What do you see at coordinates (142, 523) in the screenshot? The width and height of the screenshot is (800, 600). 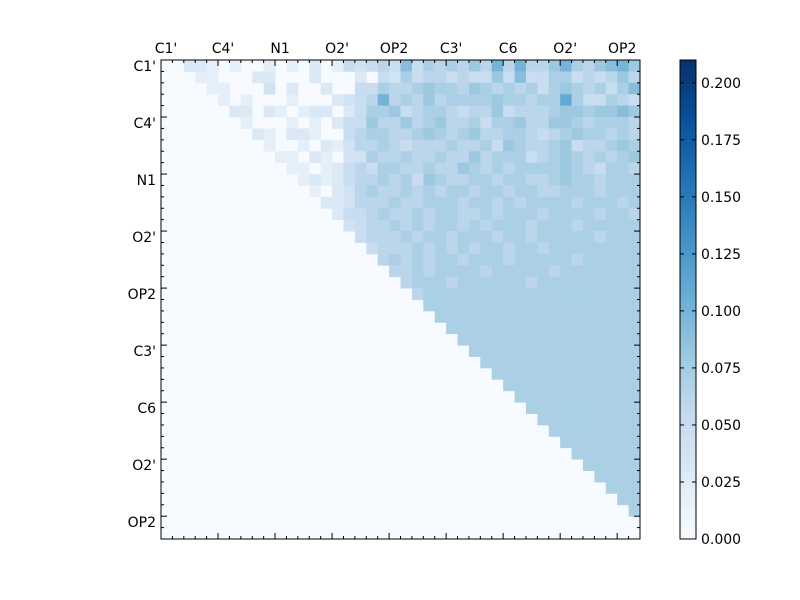 I see `y-tick-label: OP2` at bounding box center [142, 523].